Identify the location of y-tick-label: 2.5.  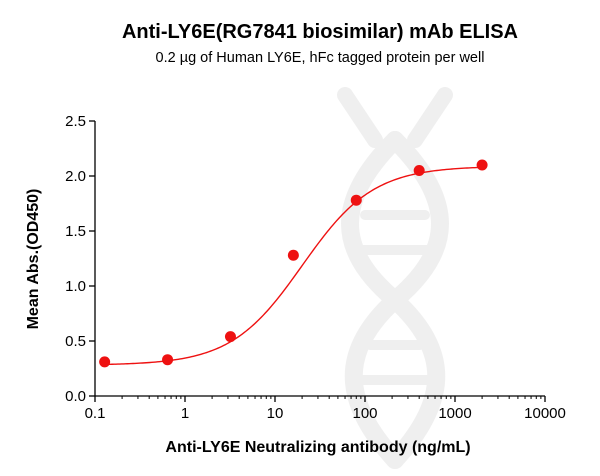
(75, 121).